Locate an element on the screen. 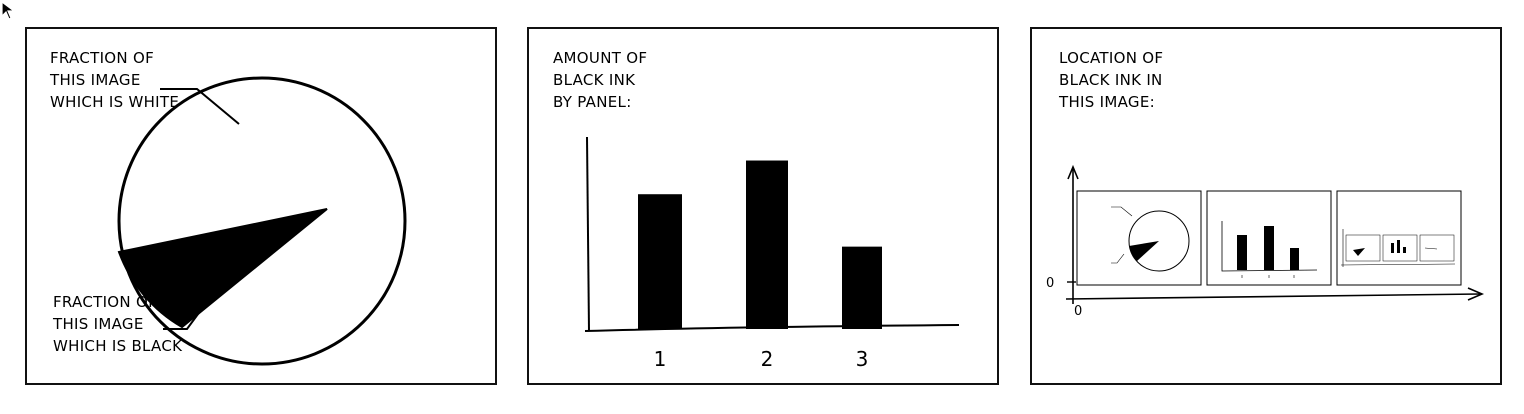 The image size is (1524, 414). x-axis is located at coordinates (1273, 296).